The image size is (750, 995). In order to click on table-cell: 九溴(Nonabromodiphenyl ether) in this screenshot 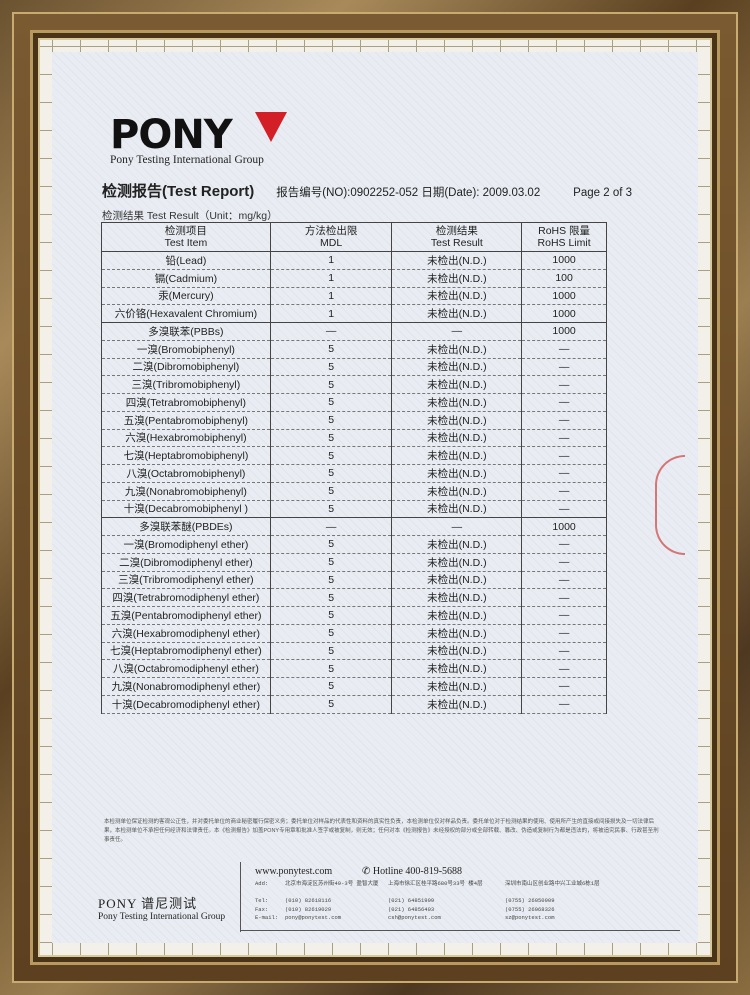, I will do `click(186, 686)`.